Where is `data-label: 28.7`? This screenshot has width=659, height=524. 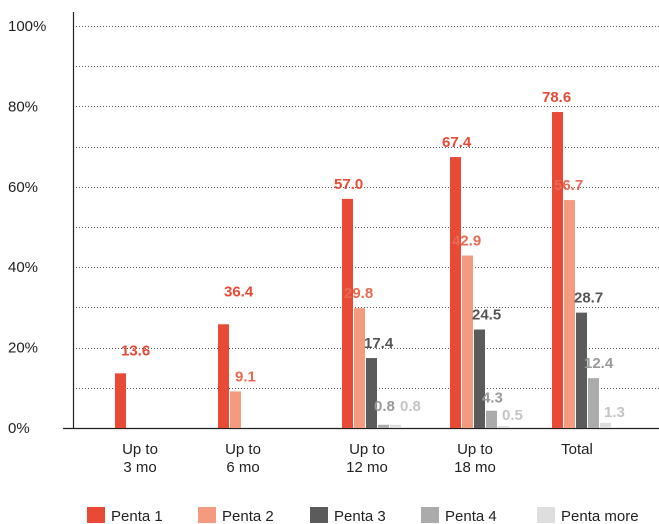
data-label: 28.7 is located at coordinates (588, 298).